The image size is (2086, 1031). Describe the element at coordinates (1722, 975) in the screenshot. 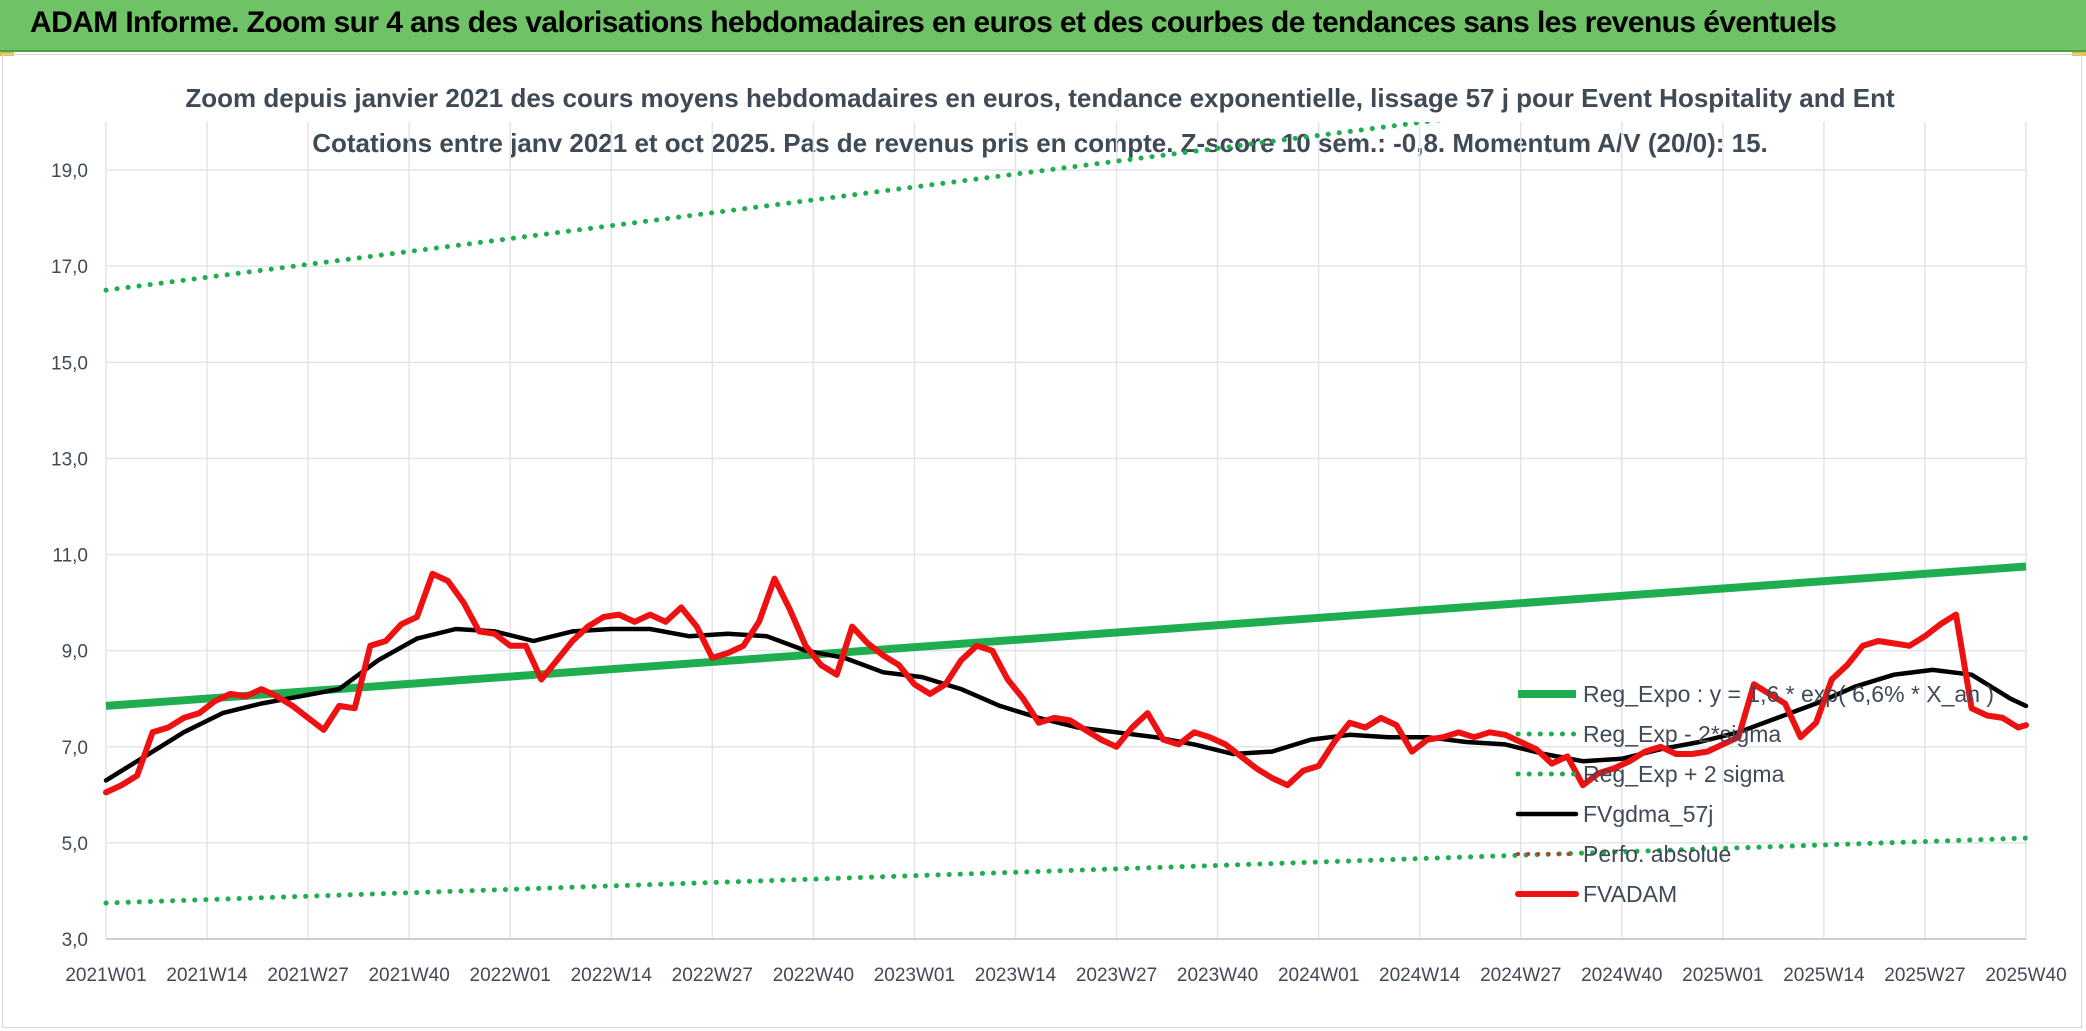

I see `x-tick-label: 2025W01` at that location.